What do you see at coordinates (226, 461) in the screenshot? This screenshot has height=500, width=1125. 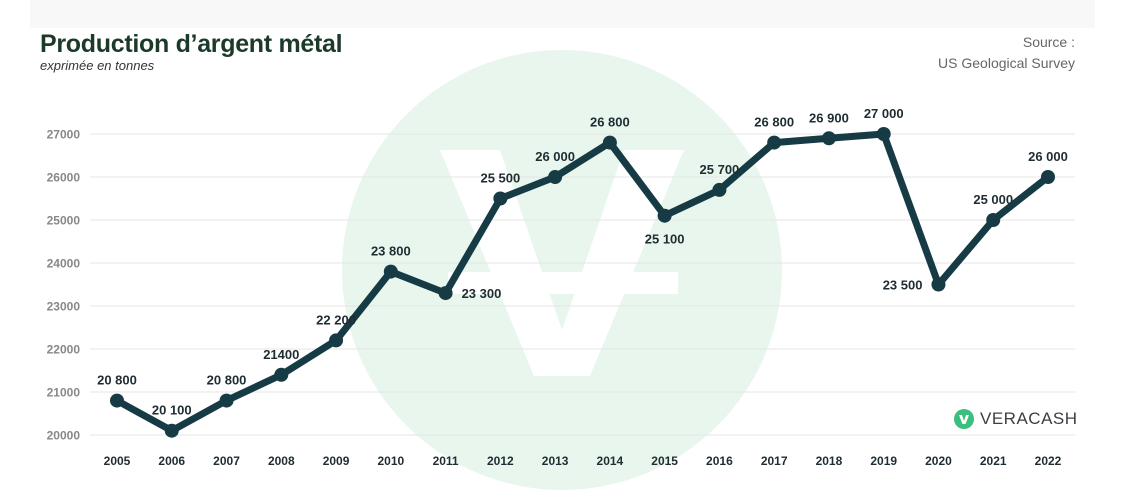 I see `x-tick-label: 2007` at bounding box center [226, 461].